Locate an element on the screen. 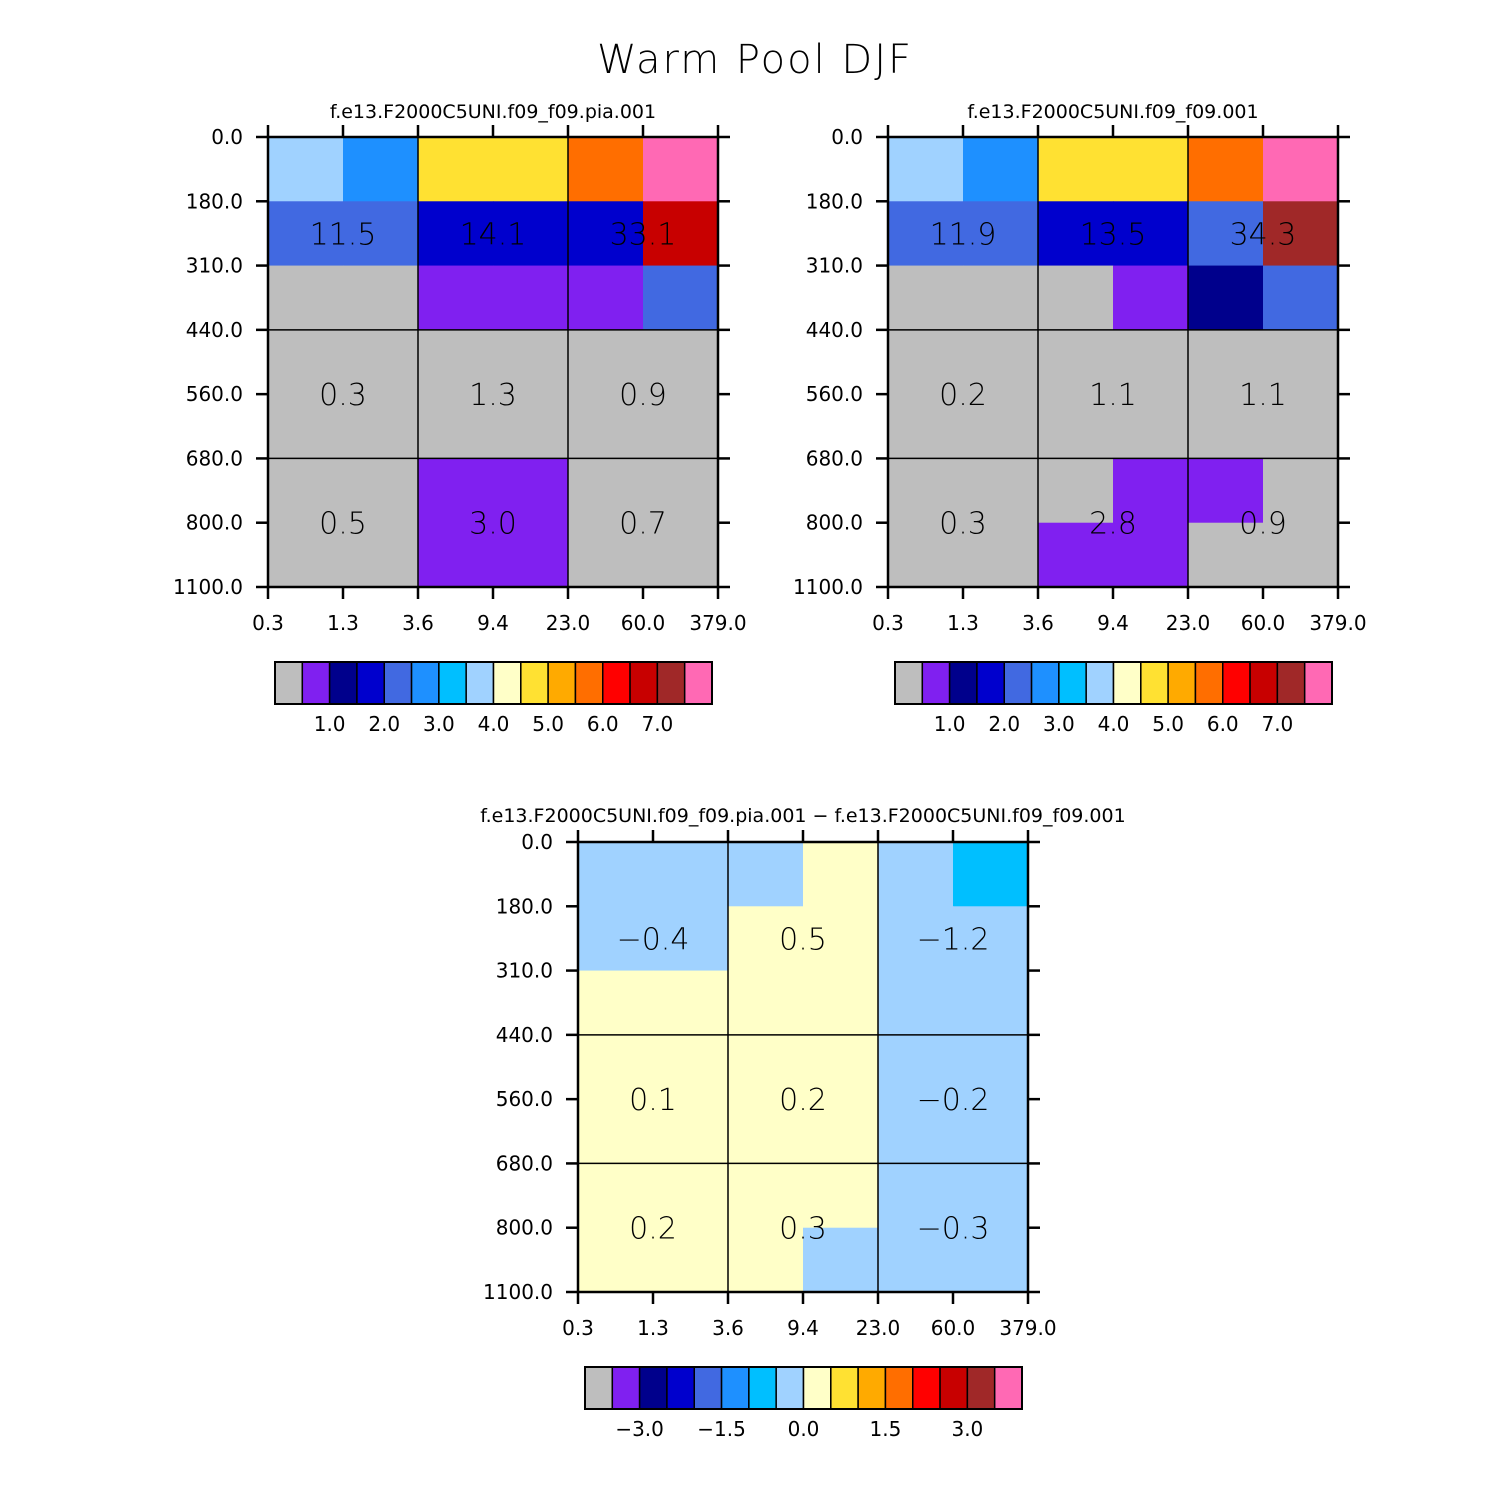  box-value-label: 0.3 is located at coordinates (343, 395).